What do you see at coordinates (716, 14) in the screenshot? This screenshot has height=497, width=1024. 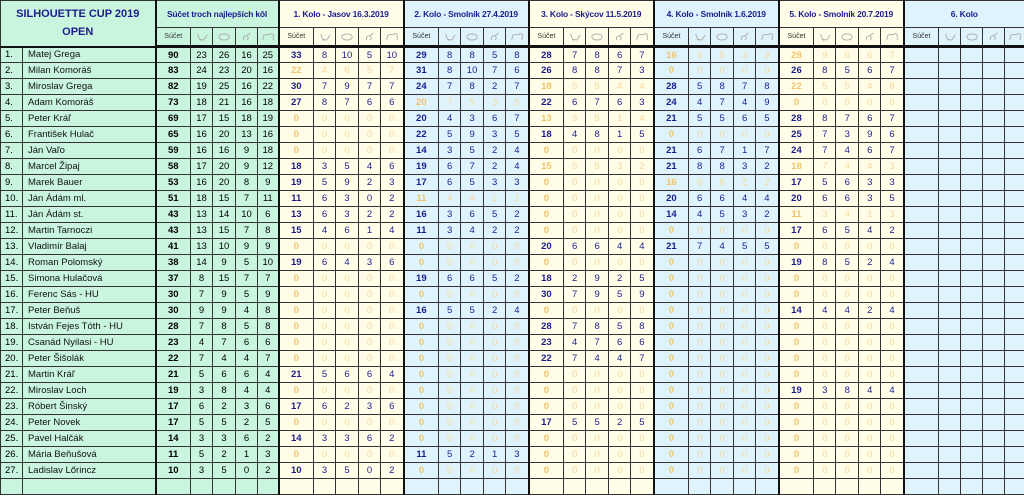 I see `round-header: 4. Kolo - Smolník 1.6.2019` at bounding box center [716, 14].